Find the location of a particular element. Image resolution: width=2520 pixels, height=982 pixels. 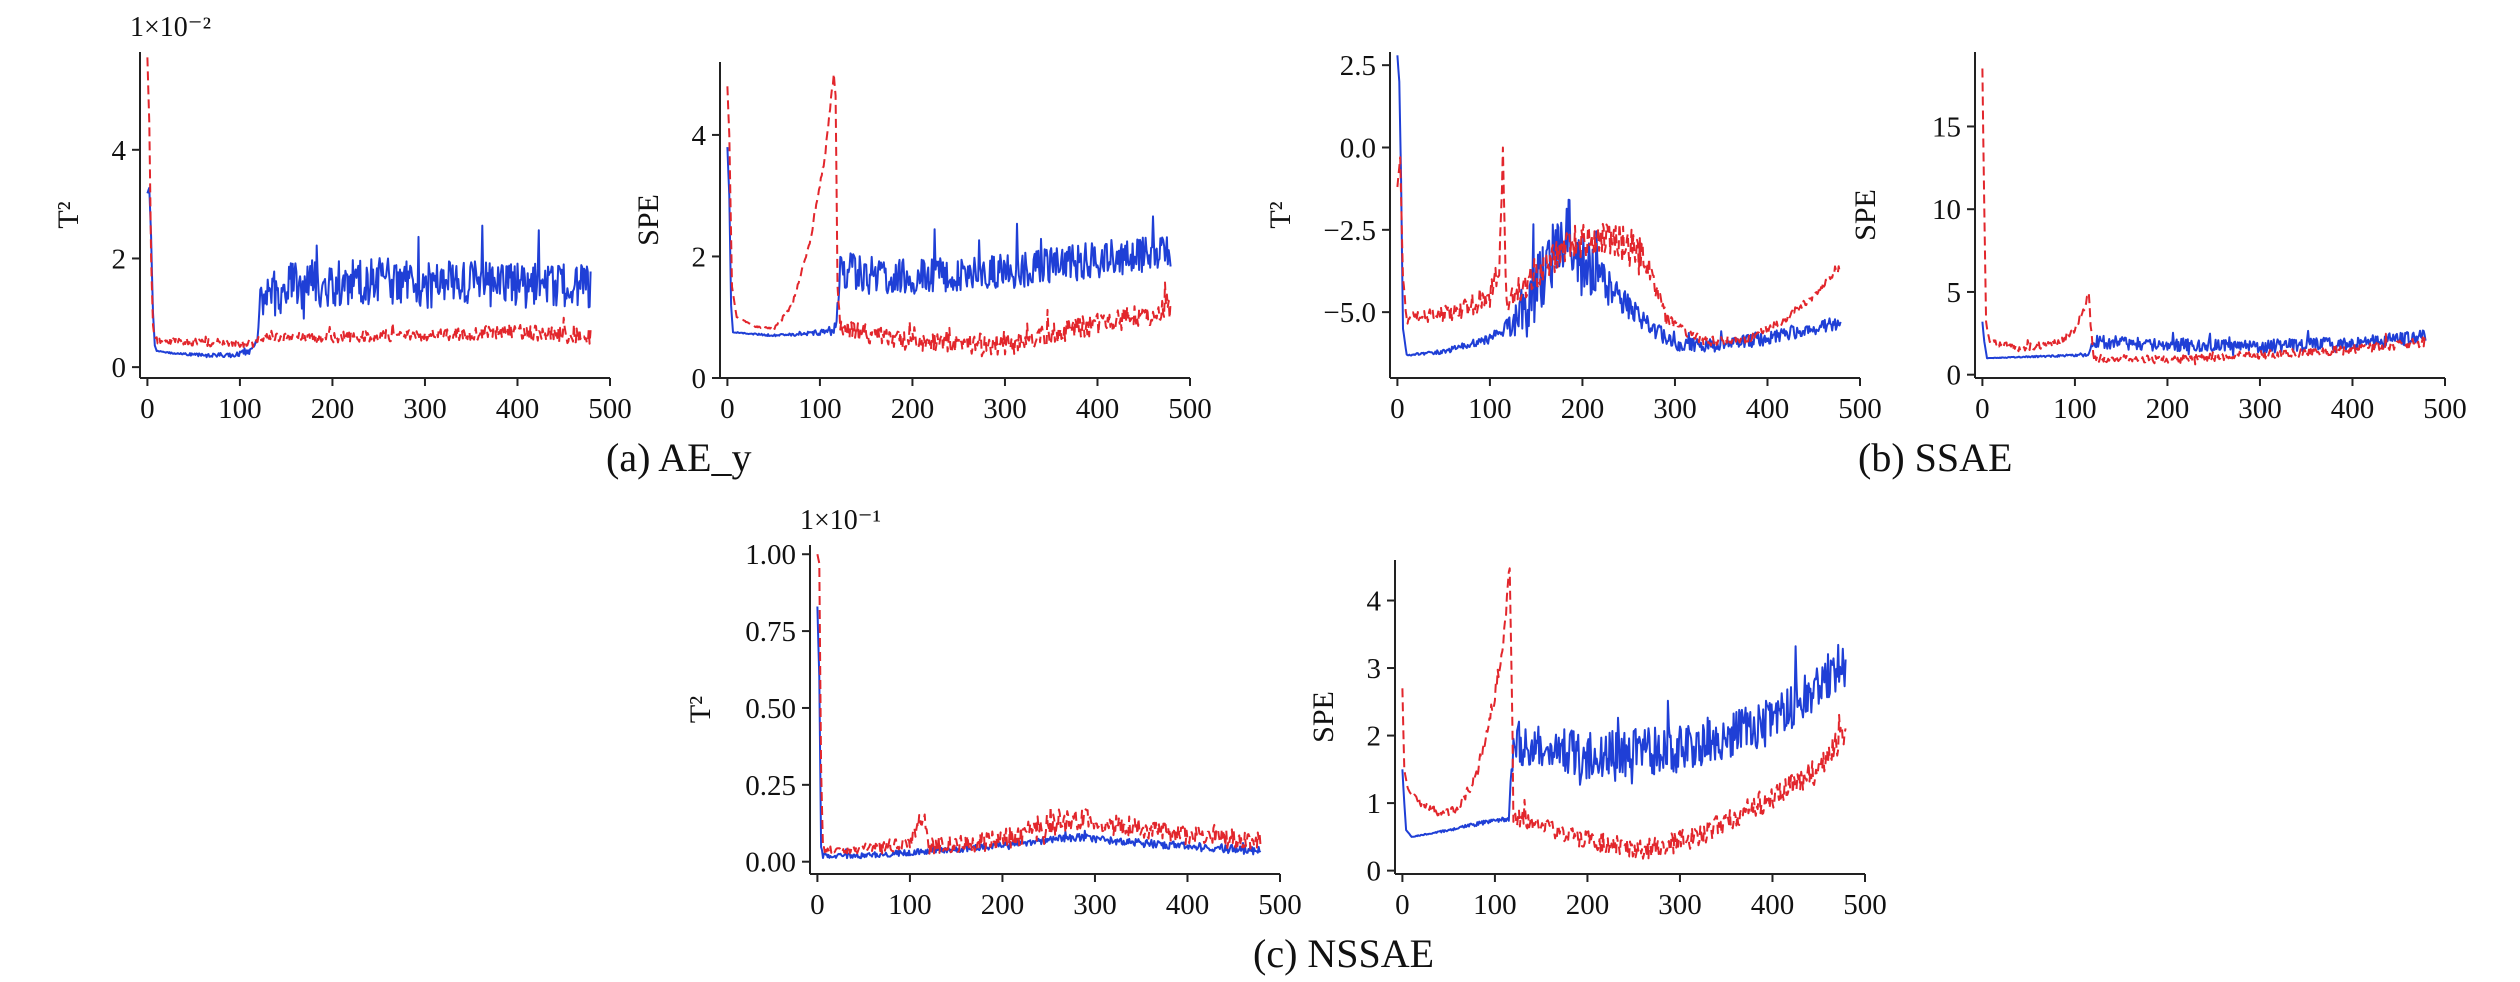

y-tick-label: 0.0 is located at coordinates (1358, 148).